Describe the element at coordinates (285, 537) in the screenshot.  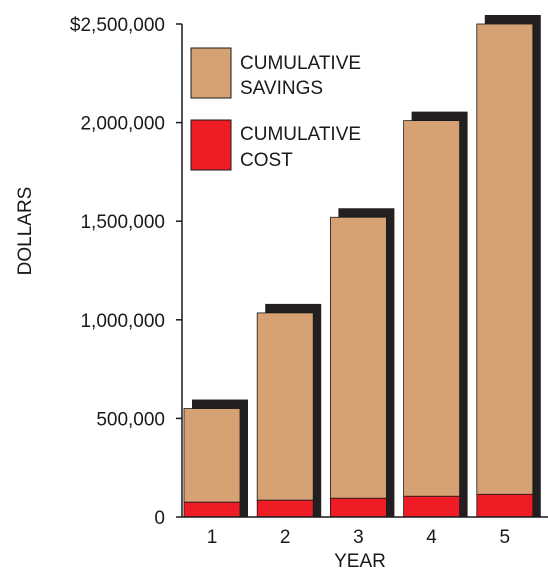
I see `x-tick-label: 2` at that location.